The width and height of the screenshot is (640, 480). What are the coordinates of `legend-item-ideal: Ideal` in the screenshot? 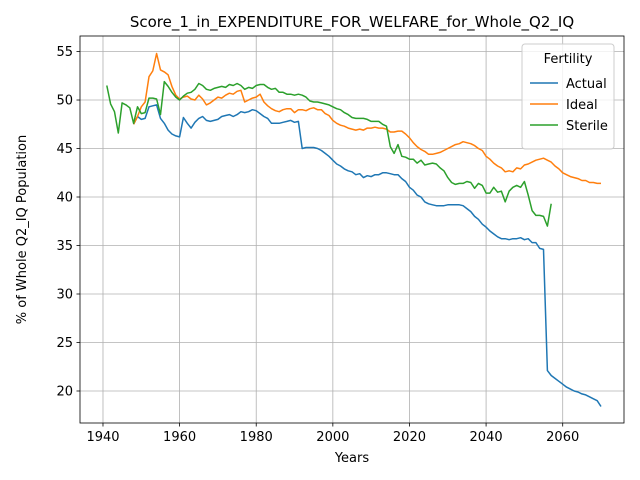 It's located at (564, 105).